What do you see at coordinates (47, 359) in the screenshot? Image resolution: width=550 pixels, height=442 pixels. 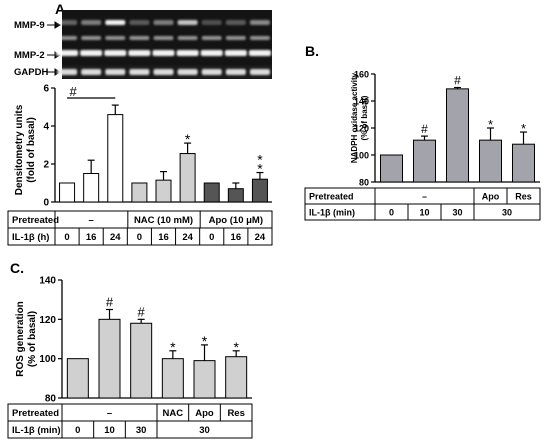 I see `y-tick-label: 100` at bounding box center [47, 359].